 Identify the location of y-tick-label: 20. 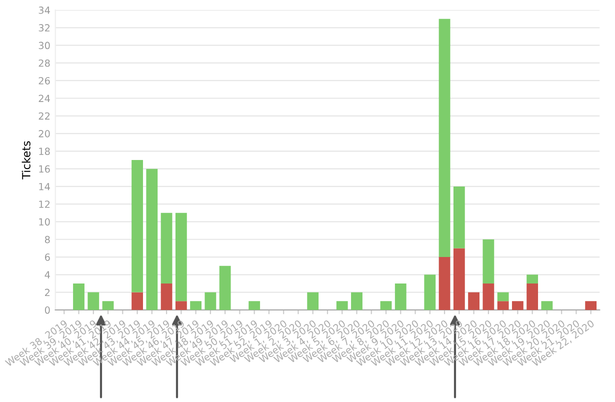
(44, 134).